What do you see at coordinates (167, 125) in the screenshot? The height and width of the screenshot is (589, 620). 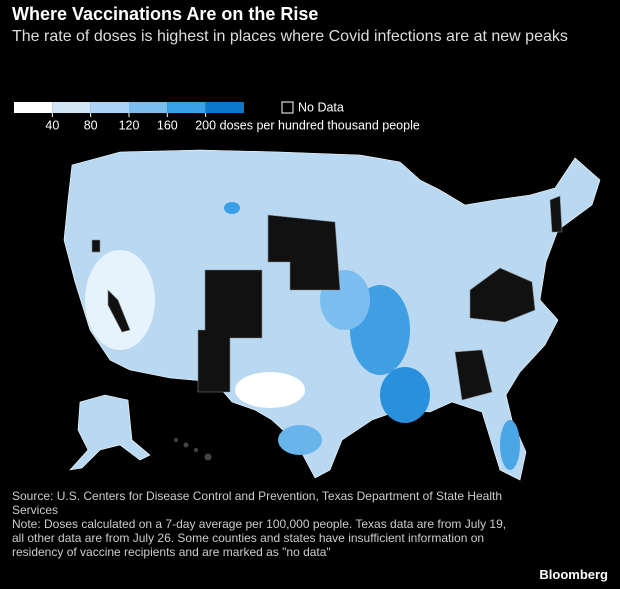 I see `legend-tick-label: 160` at bounding box center [167, 125].